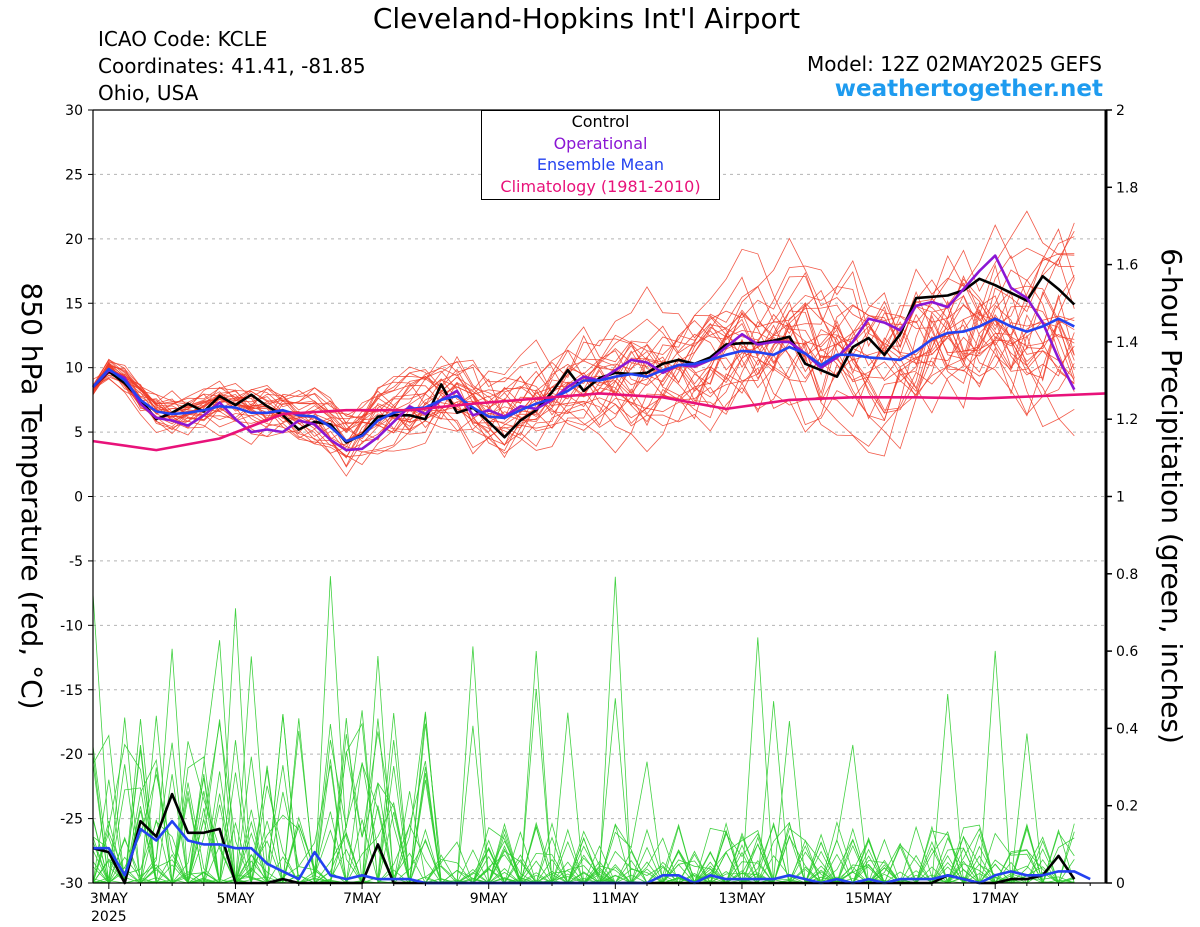  What do you see at coordinates (1127, 575) in the screenshot?
I see `y-right-tick-label: 0.8` at bounding box center [1127, 575].